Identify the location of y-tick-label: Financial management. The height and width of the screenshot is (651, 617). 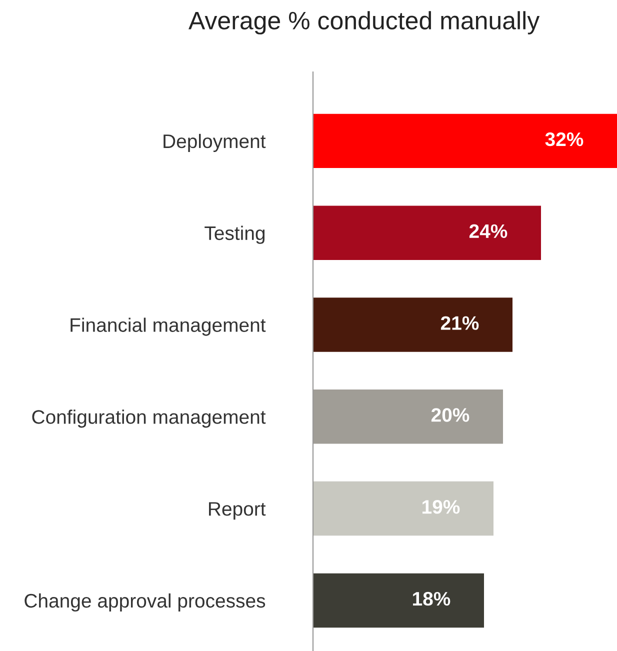
(168, 327).